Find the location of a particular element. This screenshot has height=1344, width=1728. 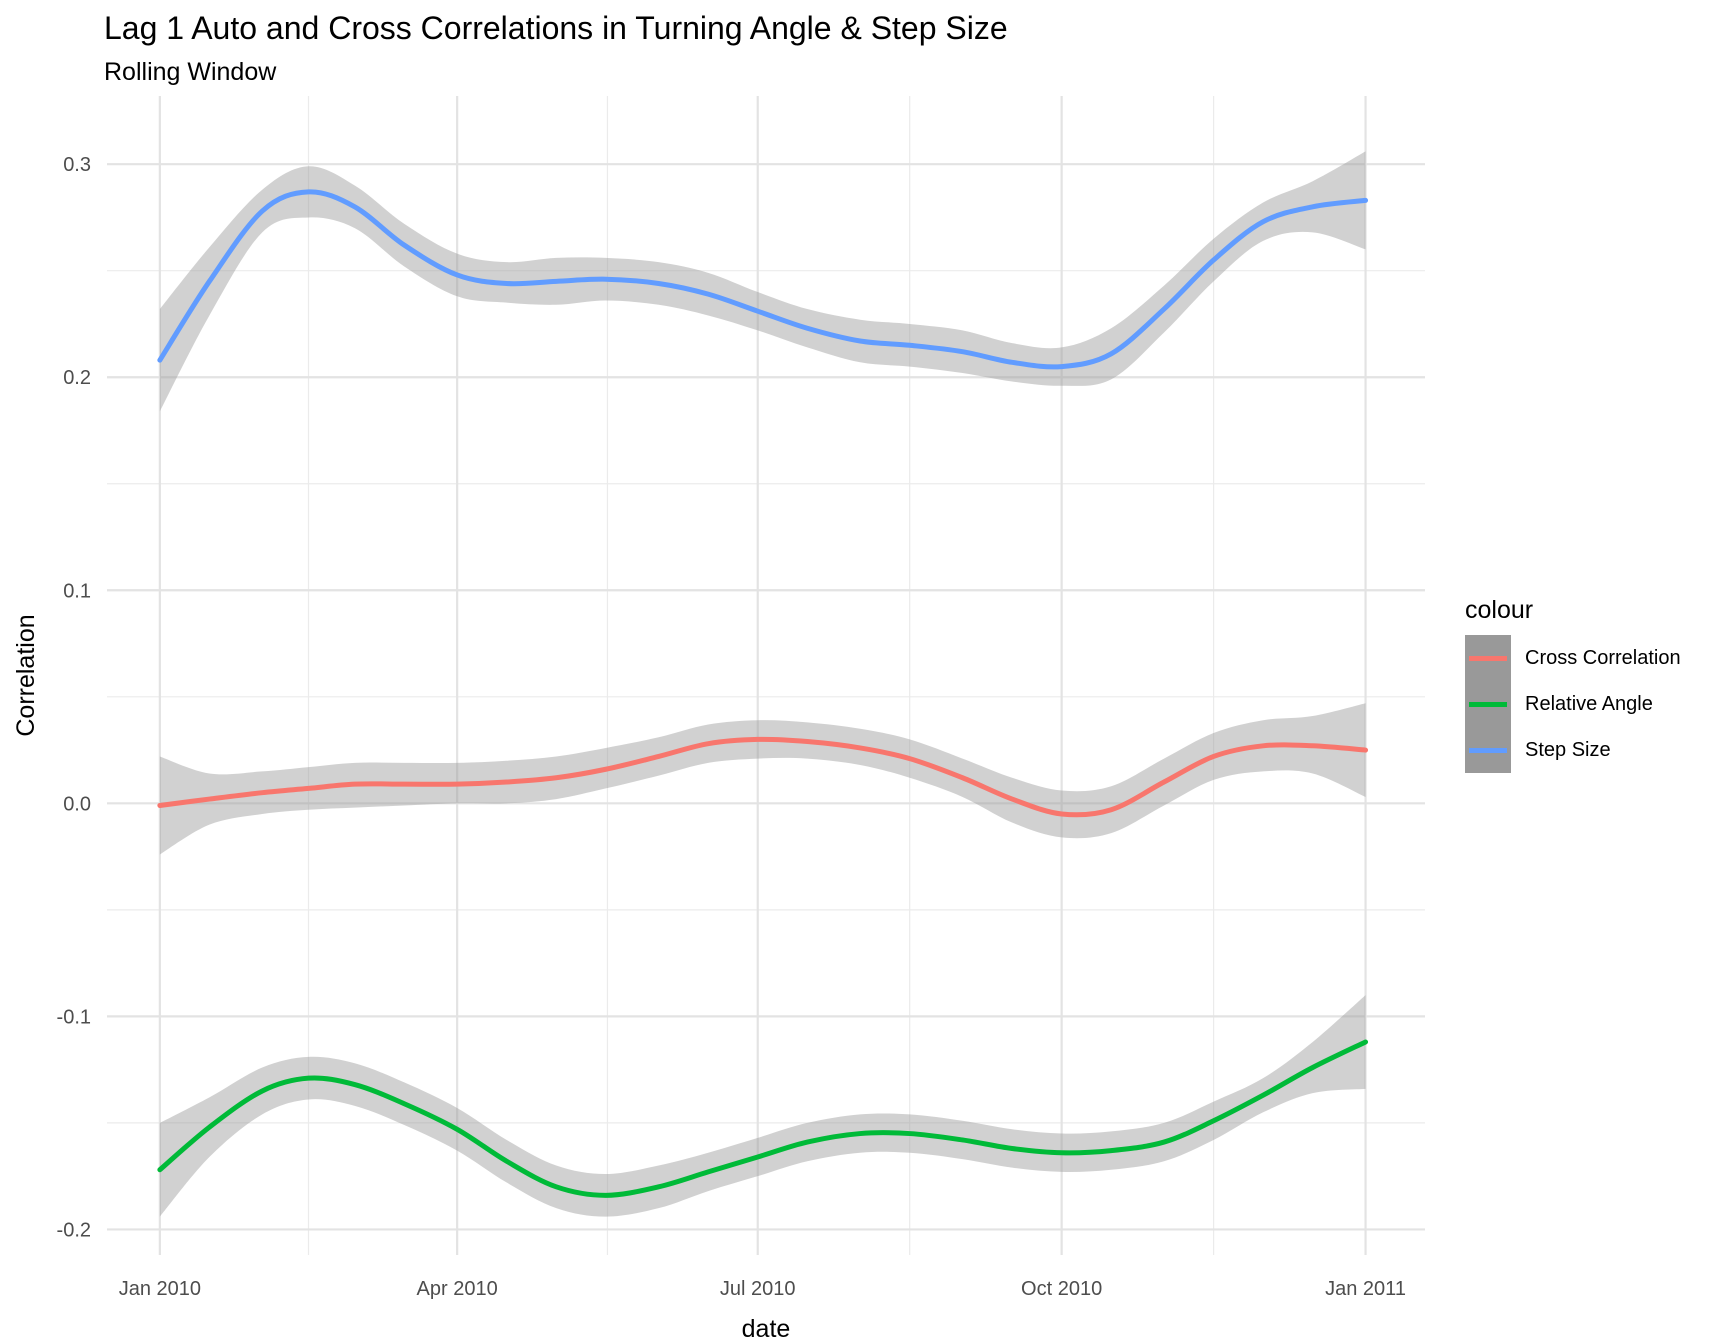

x-tick-label: Jan 2010 is located at coordinates (160, 1289).